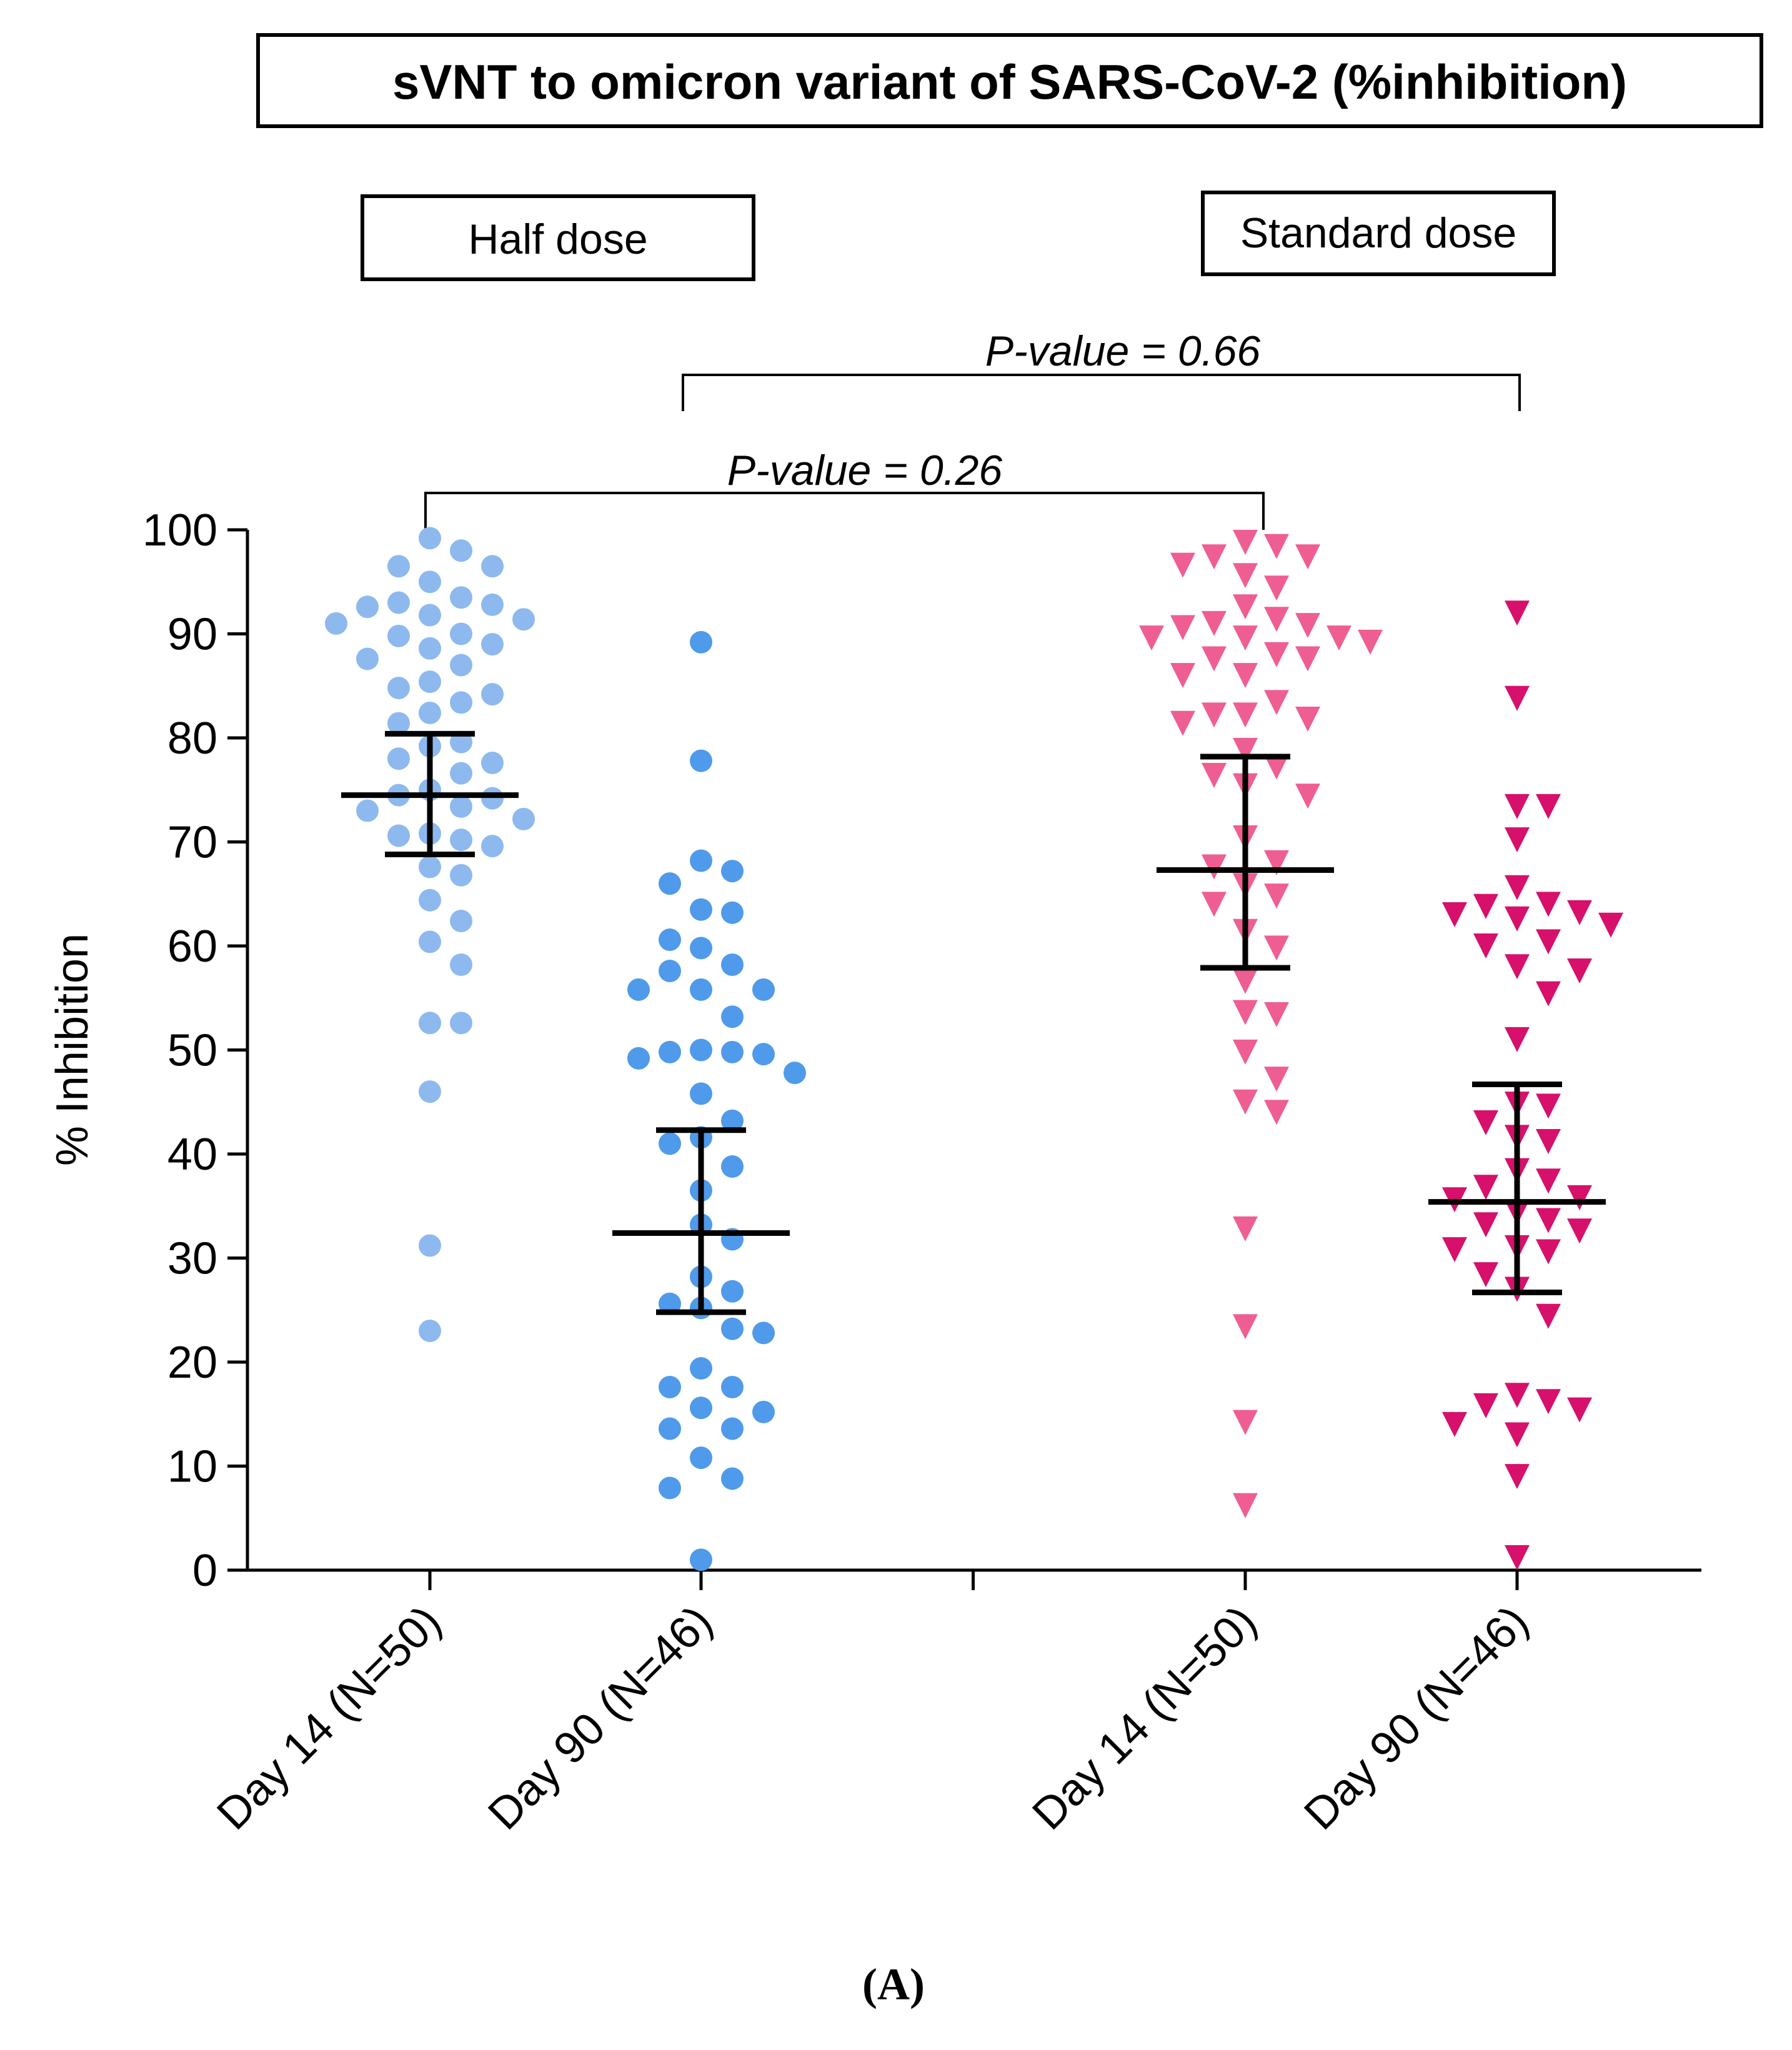  Describe the element at coordinates (179, 530) in the screenshot. I see `y-tick-label: 100` at that location.